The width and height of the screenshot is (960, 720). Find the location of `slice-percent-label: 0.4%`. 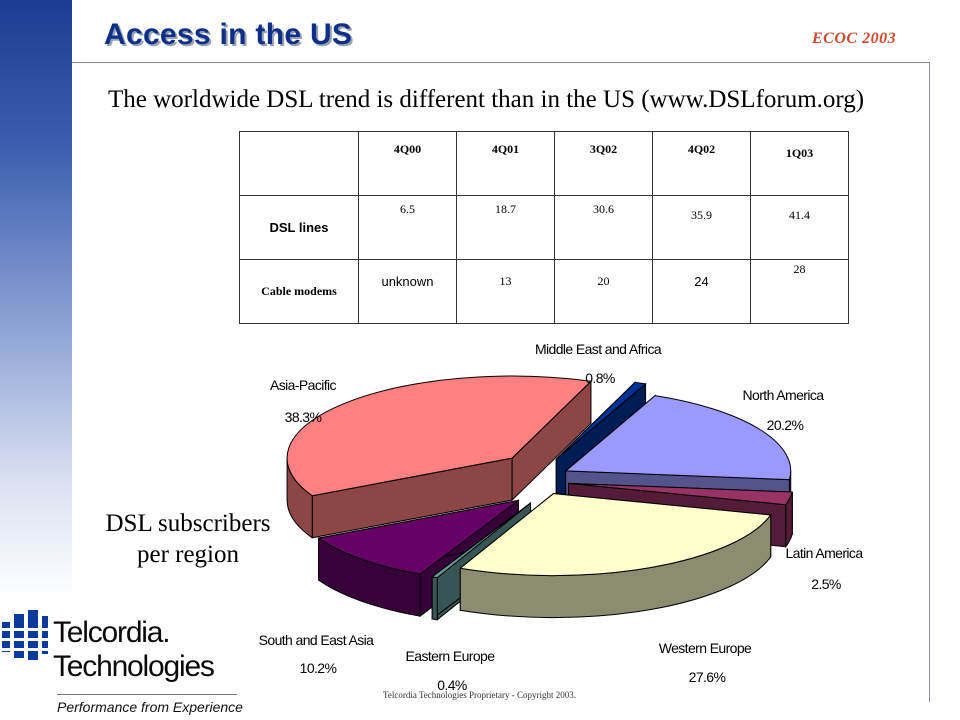

slice-percent-label: 0.4% is located at coordinates (452, 685).